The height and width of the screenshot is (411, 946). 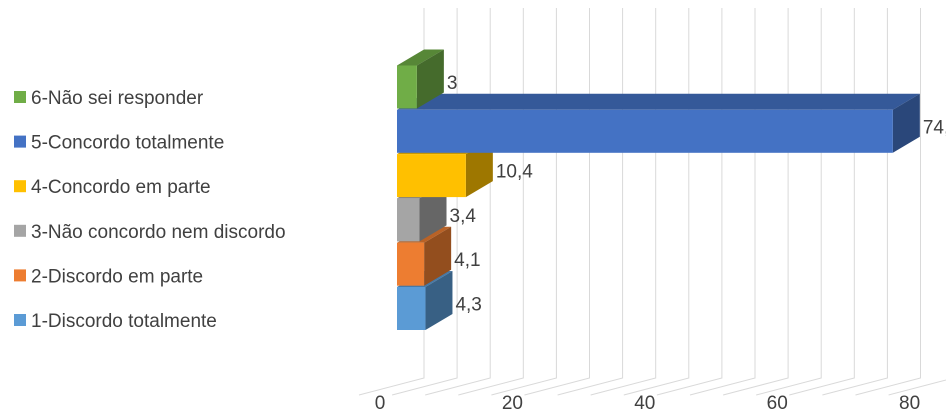 I want to click on legend-label: 3-Não concordo nem discordo, so click(x=158, y=232).